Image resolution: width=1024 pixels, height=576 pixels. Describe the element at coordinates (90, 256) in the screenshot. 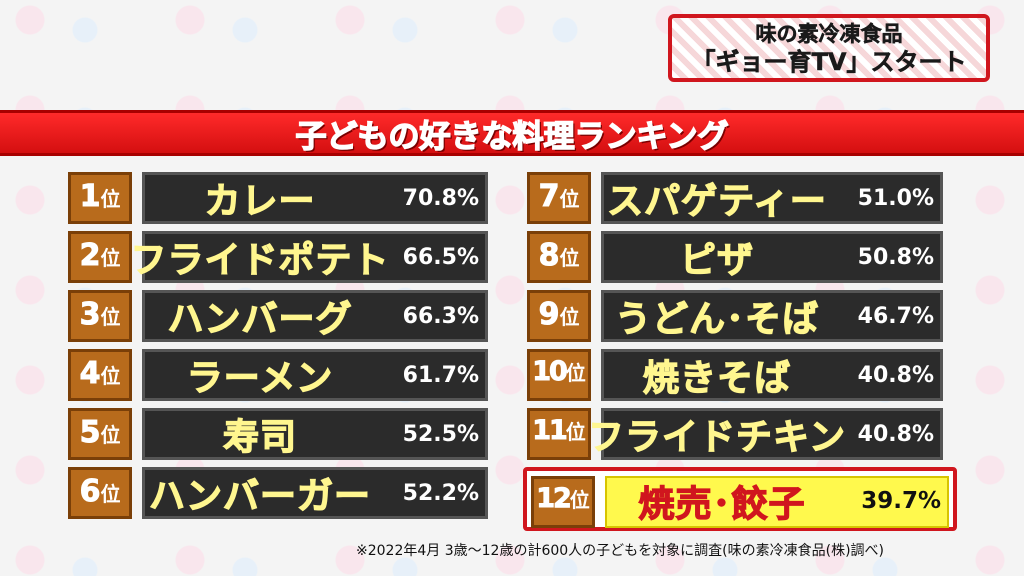

I see `rank-number: 2` at that location.